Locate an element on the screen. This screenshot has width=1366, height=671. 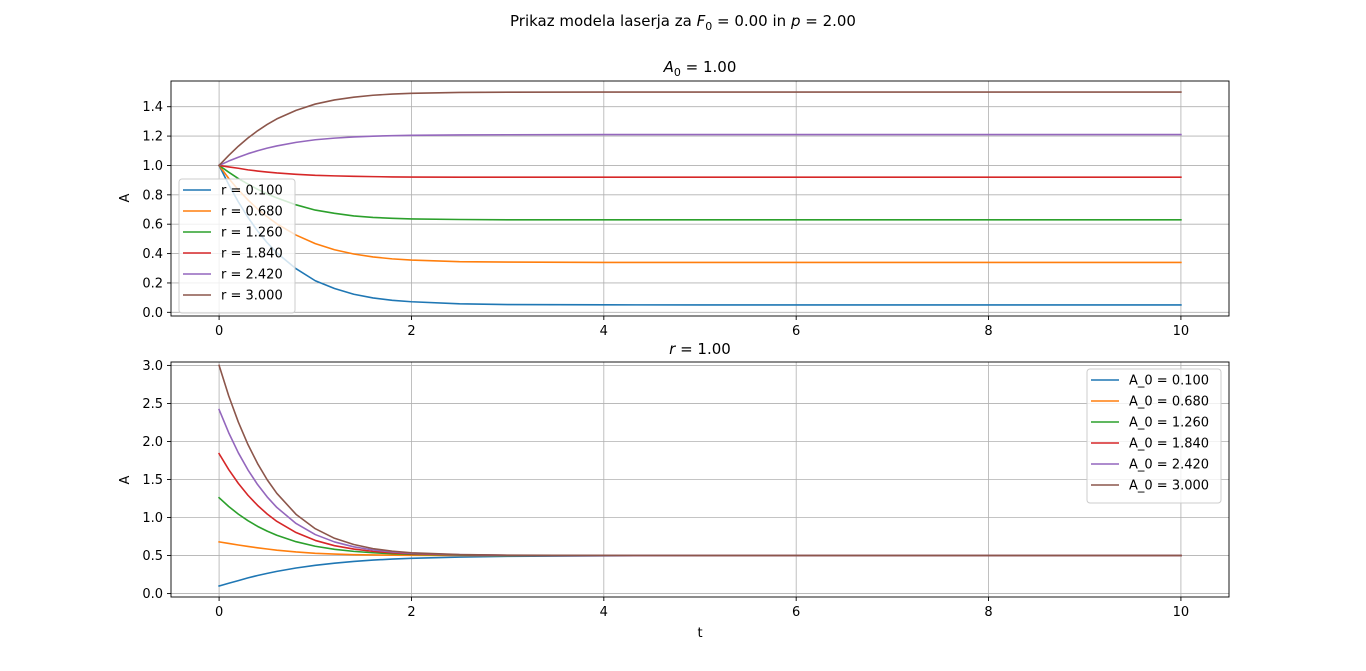
subplot-top-ylabel: A is located at coordinates (125, 197).